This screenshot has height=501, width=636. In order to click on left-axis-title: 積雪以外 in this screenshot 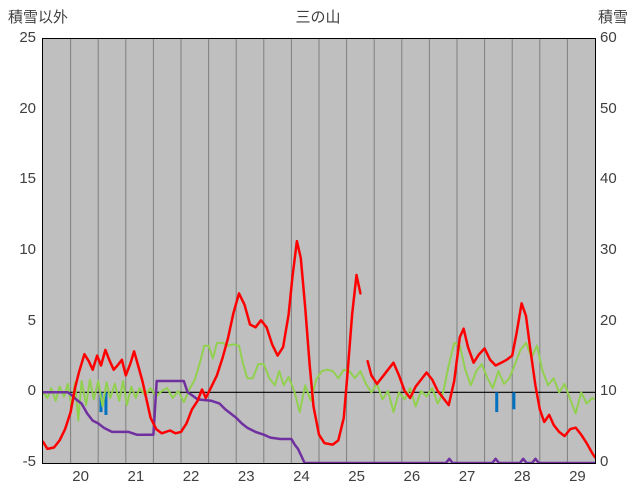, I will do `click(38, 17)`.